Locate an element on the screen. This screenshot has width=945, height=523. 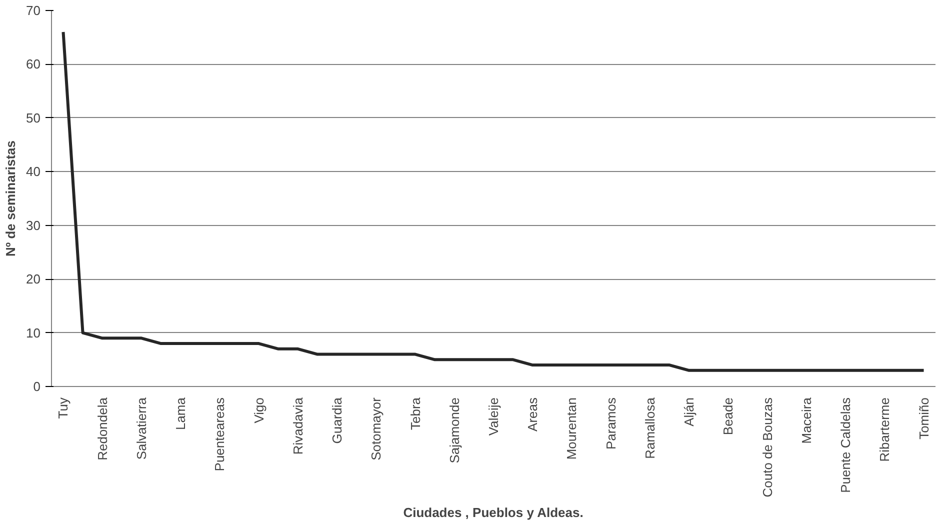
x-tick-label: Couto de Bouzas is located at coordinates (767, 447).